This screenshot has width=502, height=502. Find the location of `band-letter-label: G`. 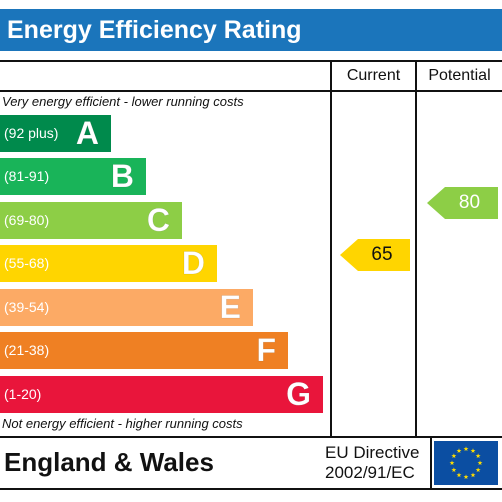

band-letter-label: G is located at coordinates (298, 394).